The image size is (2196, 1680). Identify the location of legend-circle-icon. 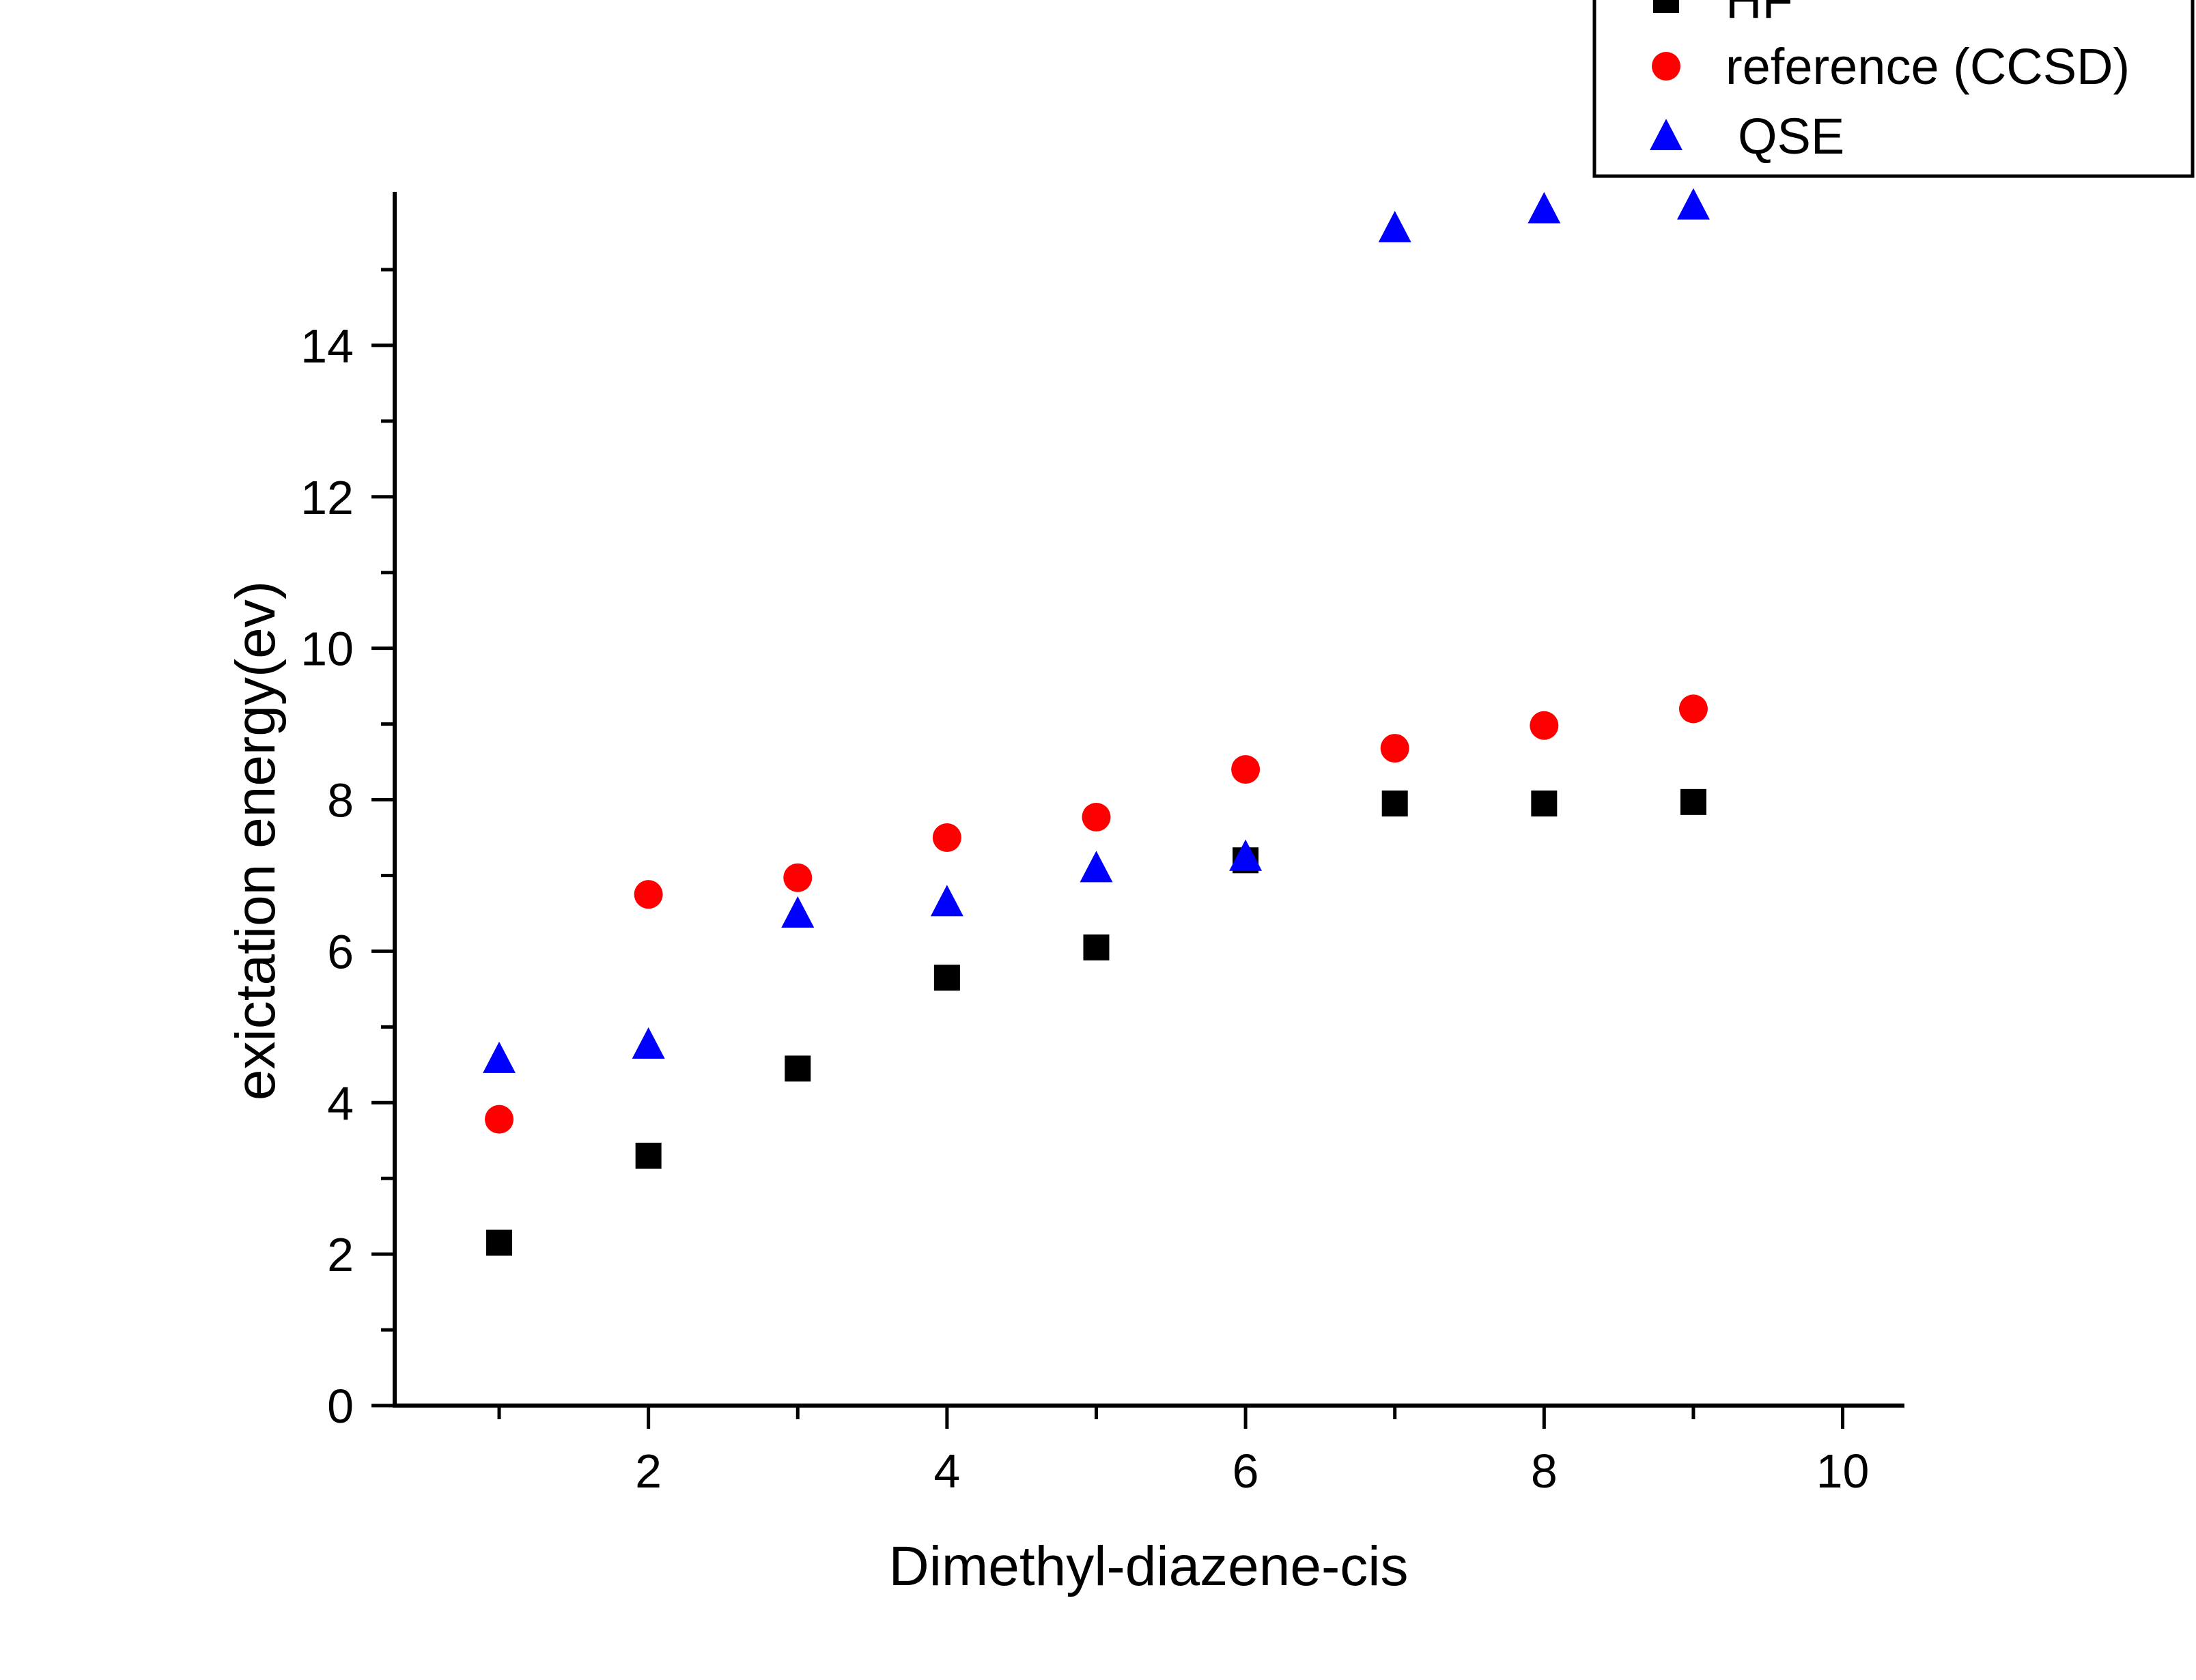
(1666, 66).